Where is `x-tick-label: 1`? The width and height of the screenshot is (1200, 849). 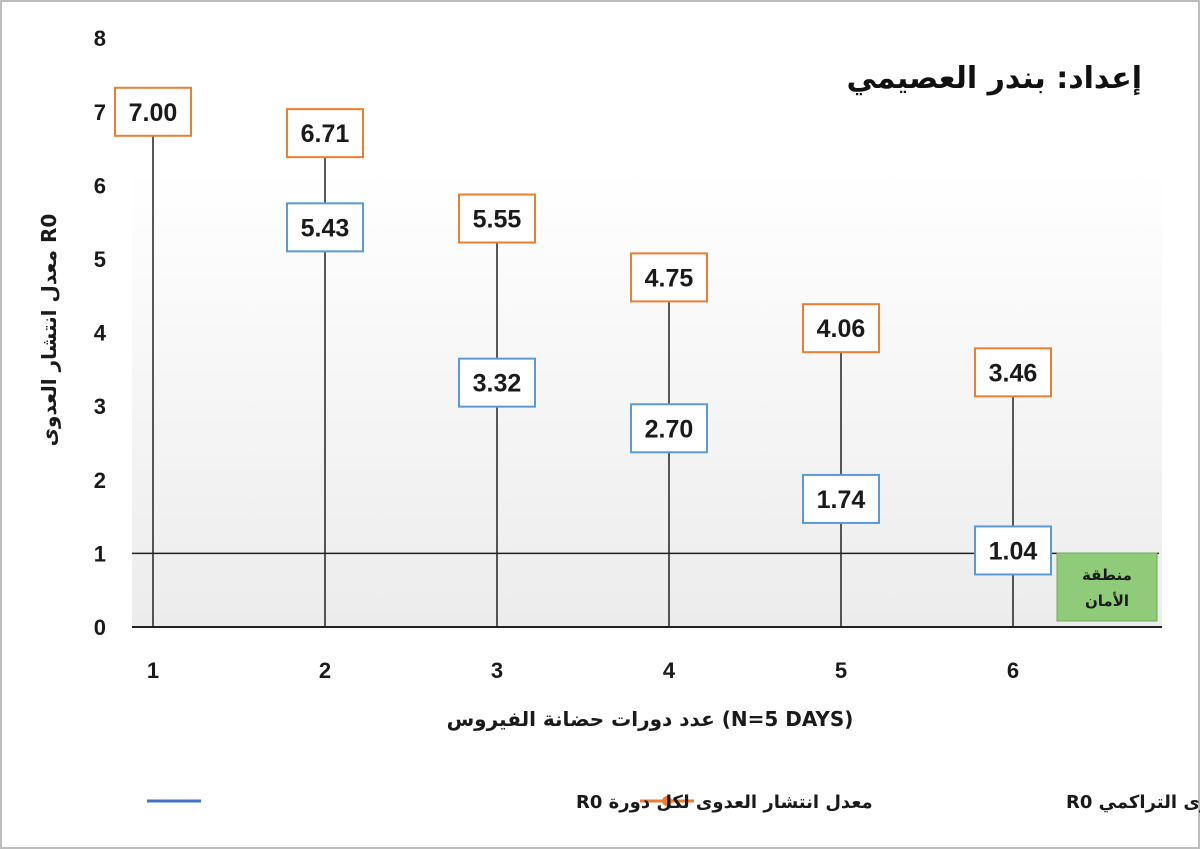 x-tick-label: 1 is located at coordinates (153, 670).